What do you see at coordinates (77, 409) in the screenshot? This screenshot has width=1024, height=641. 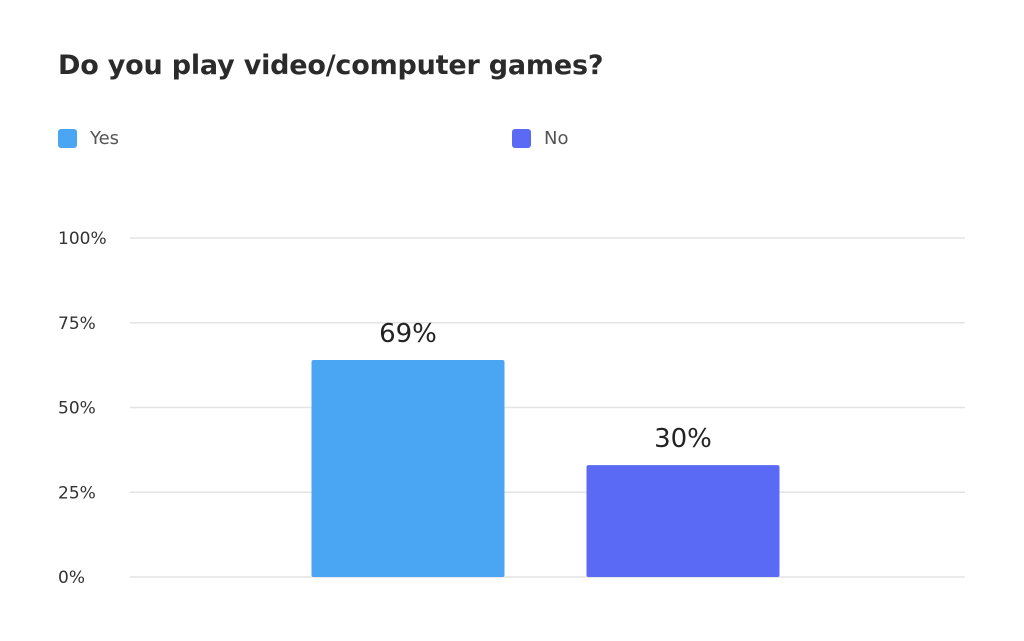 I see `y-tick-label: 50%` at bounding box center [77, 409].